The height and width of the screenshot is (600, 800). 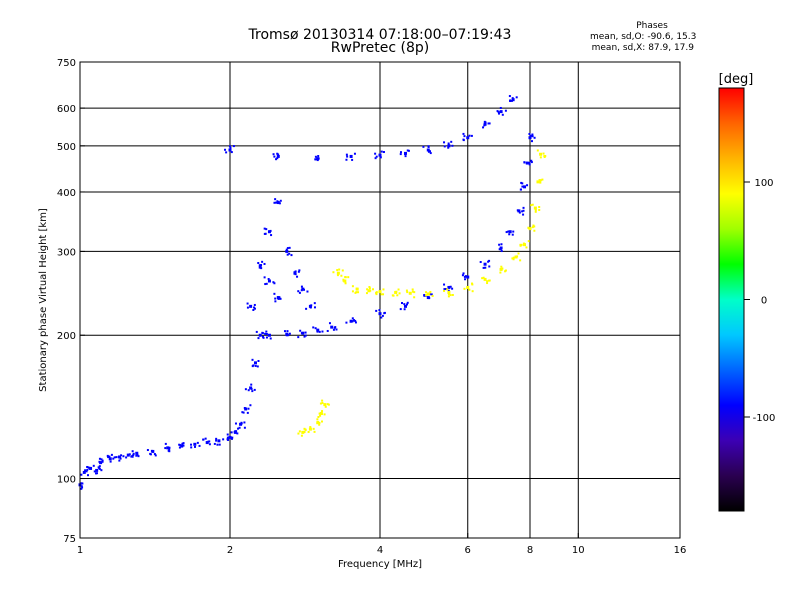 I want to click on x-axis-ticks: 1 2 4 6 8 10 16, so click(x=381, y=544).